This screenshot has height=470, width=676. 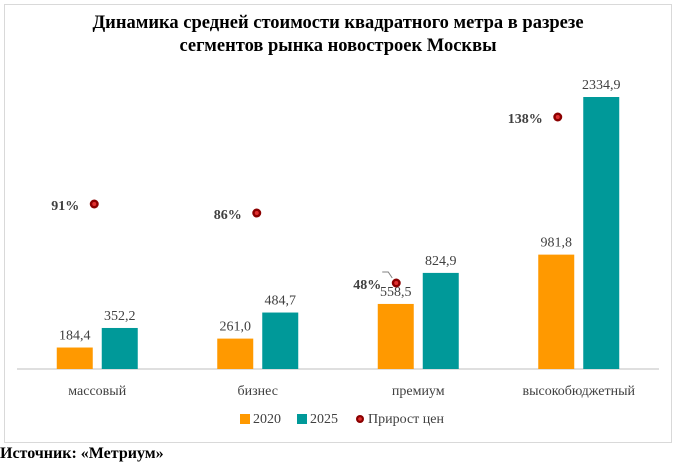 I want to click on category-label-бизнес: бизнес, so click(x=258, y=391).